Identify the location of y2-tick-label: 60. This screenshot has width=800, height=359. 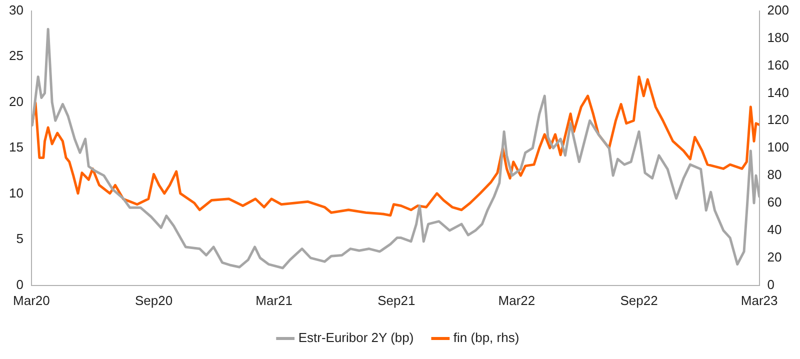
(774, 202).